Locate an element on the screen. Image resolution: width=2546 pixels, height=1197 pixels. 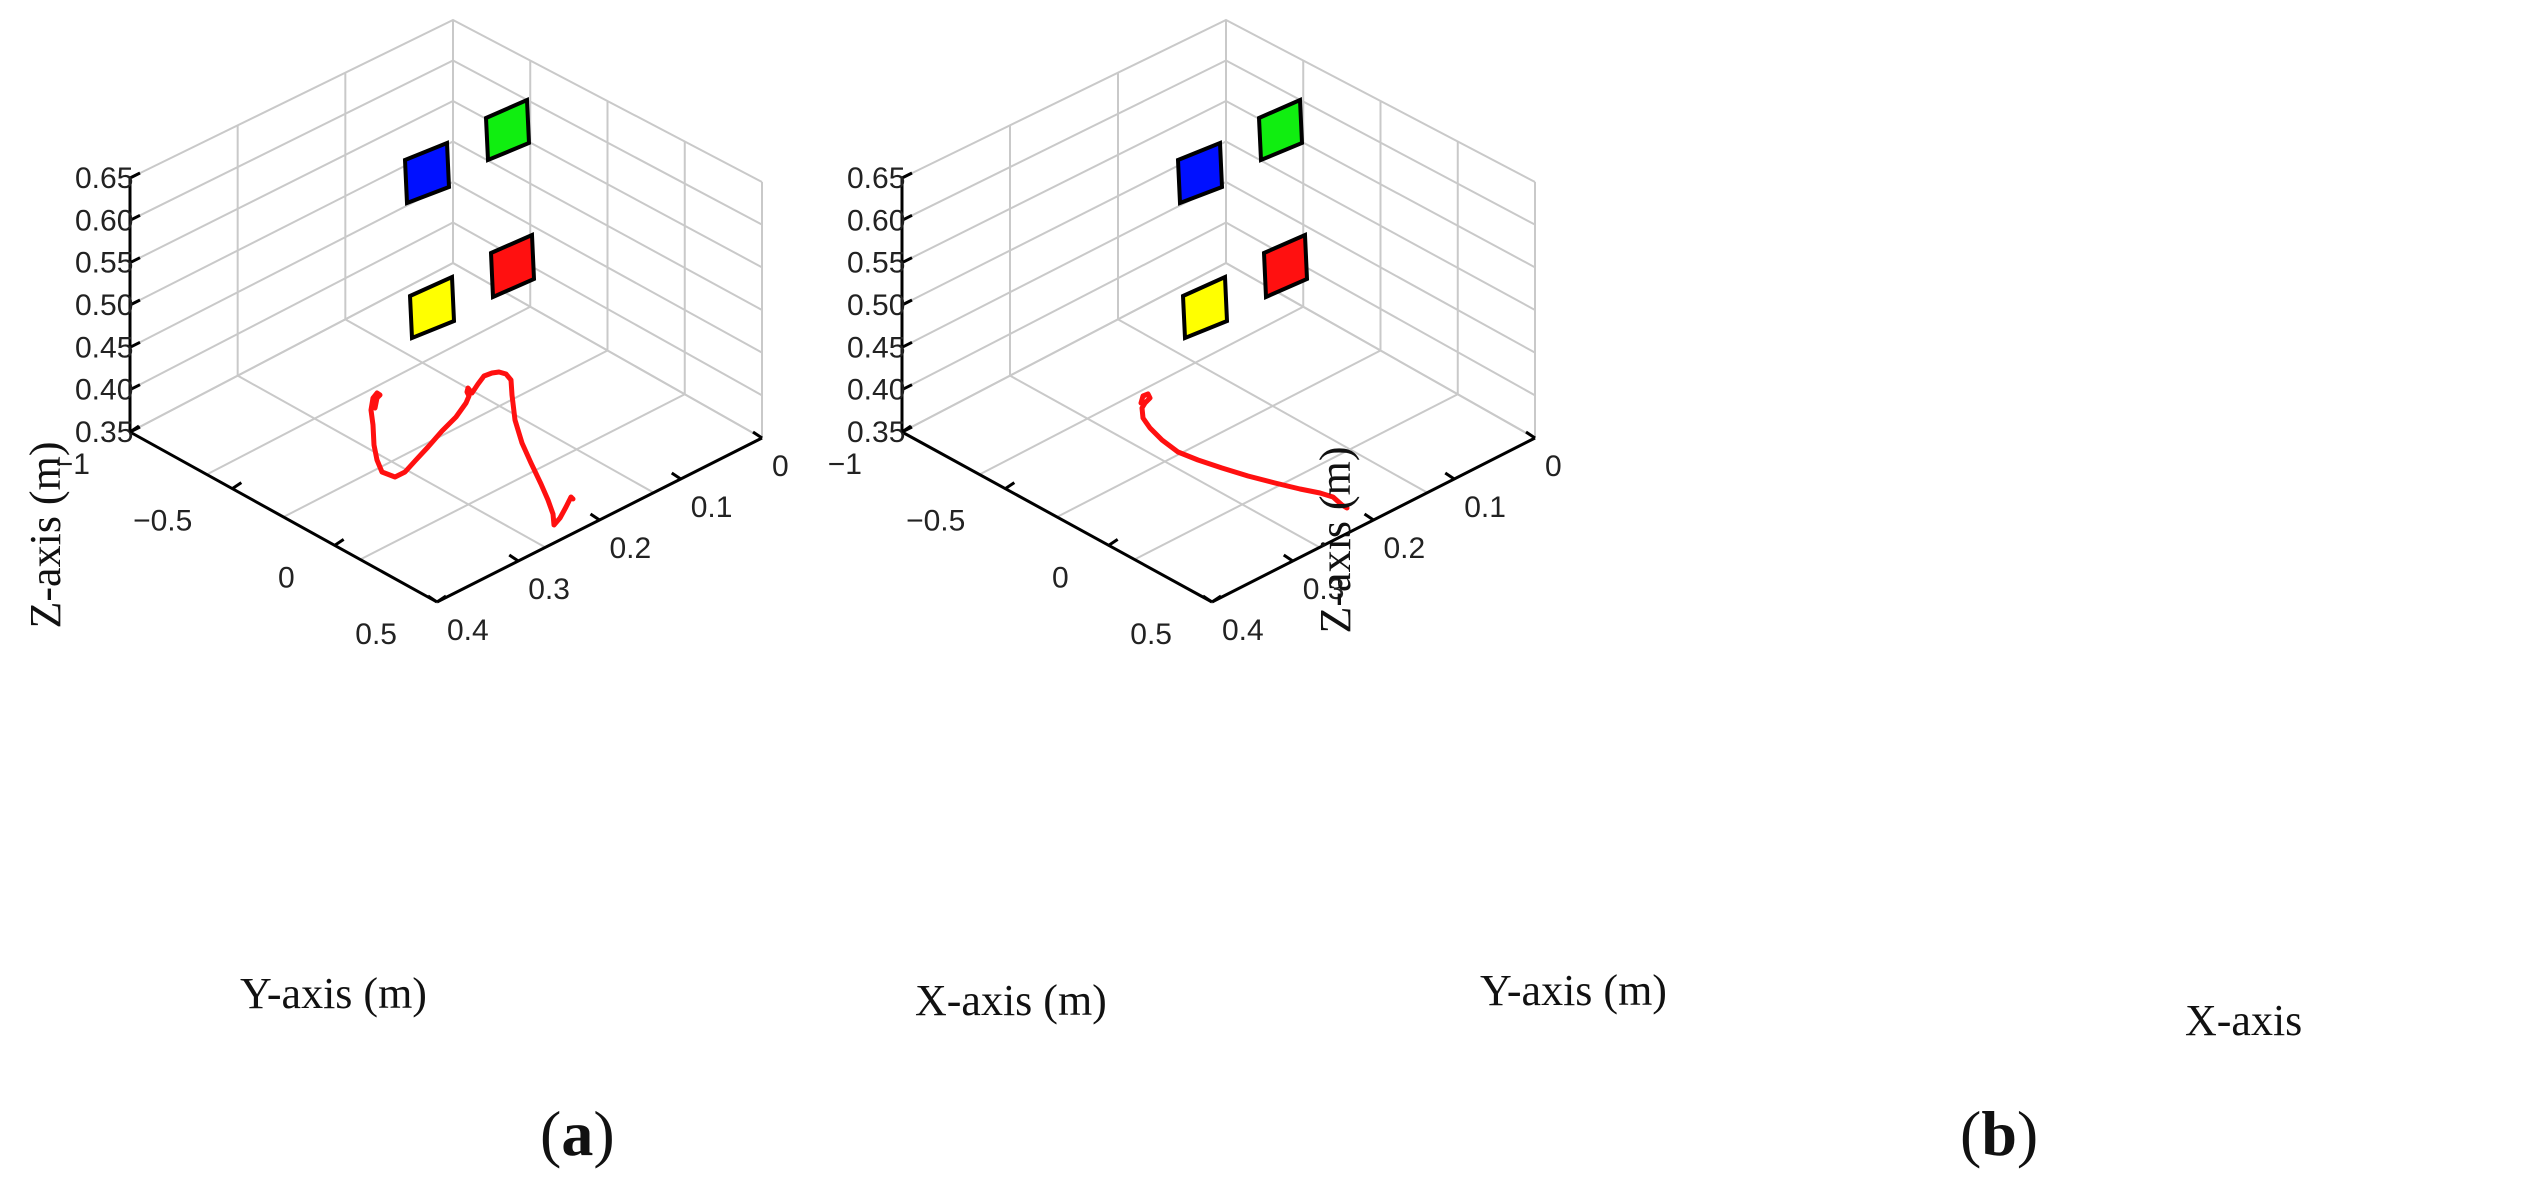
panel-b-targets is located at coordinates (1242, 218).